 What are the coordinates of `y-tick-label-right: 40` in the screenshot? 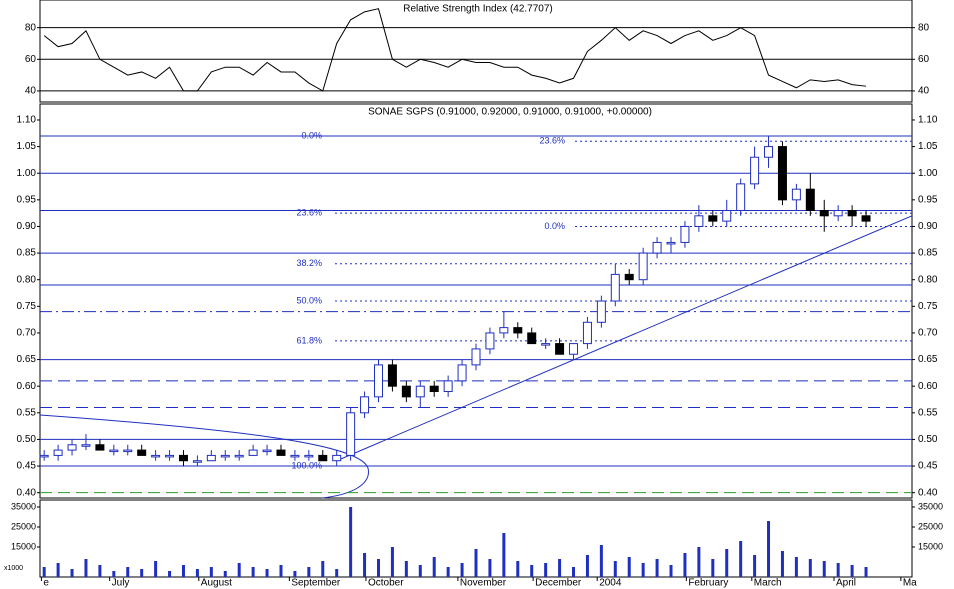 It's located at (924, 91).